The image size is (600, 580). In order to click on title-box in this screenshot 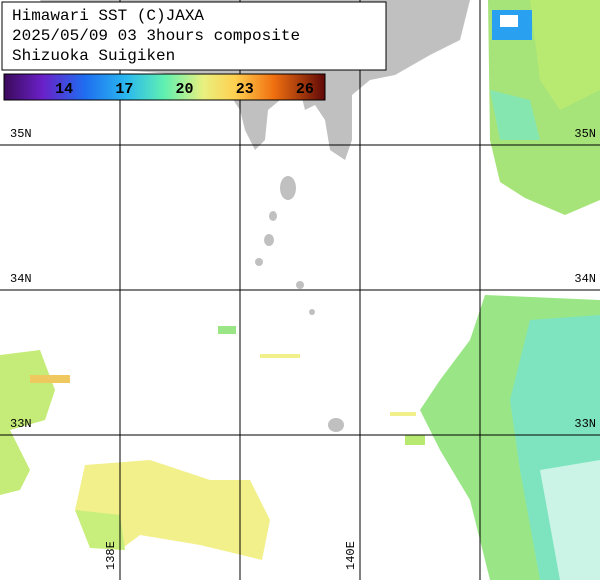, I will do `click(194, 36)`.